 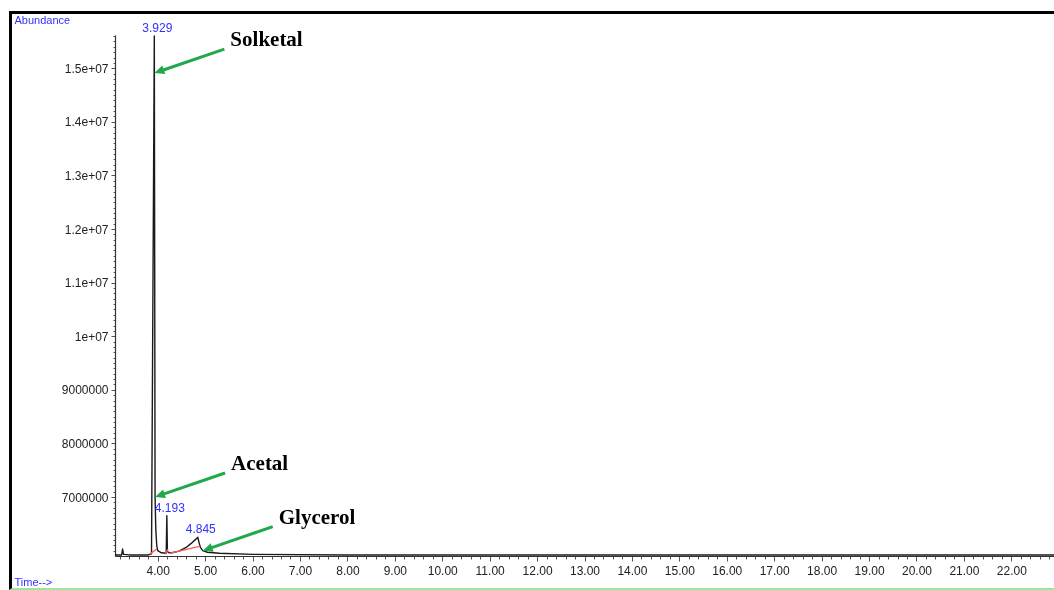 I want to click on x-tick-label: 11.00, so click(x=490, y=570).